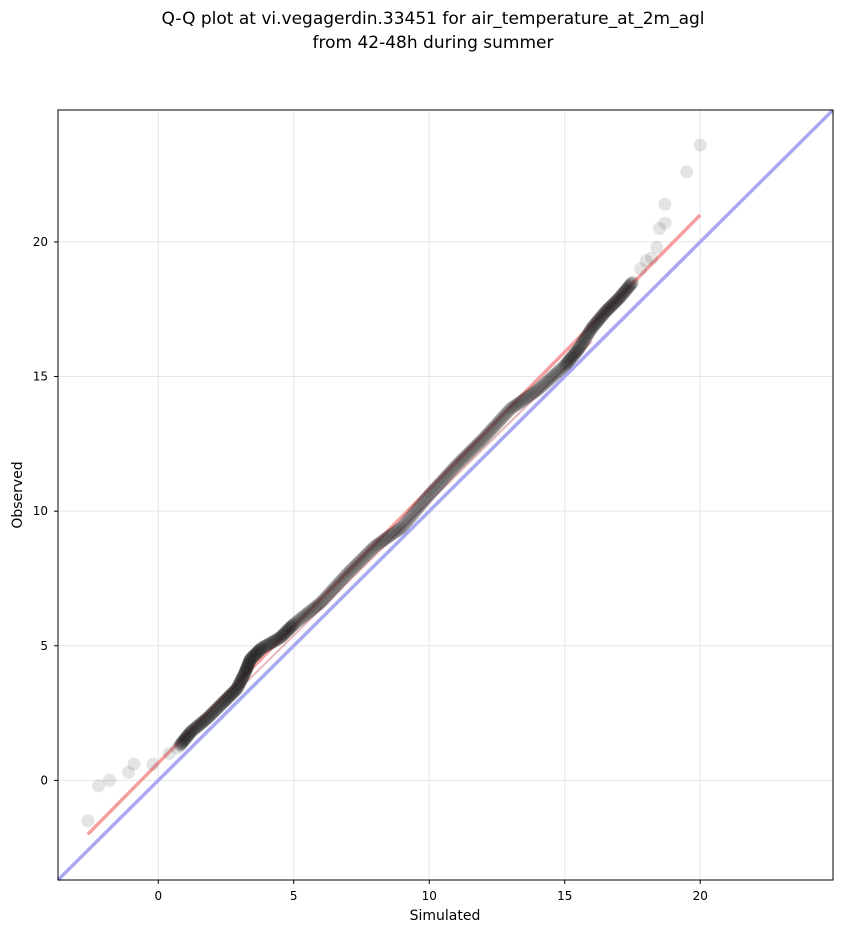 This screenshot has height=934, width=843. What do you see at coordinates (40, 511) in the screenshot?
I see `y-tick-label: 10` at bounding box center [40, 511].